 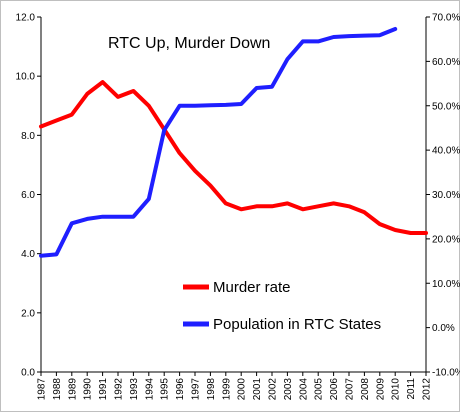 What do you see at coordinates (446, 284) in the screenshot?
I see `right-tick-label: 10.0%` at bounding box center [446, 284].